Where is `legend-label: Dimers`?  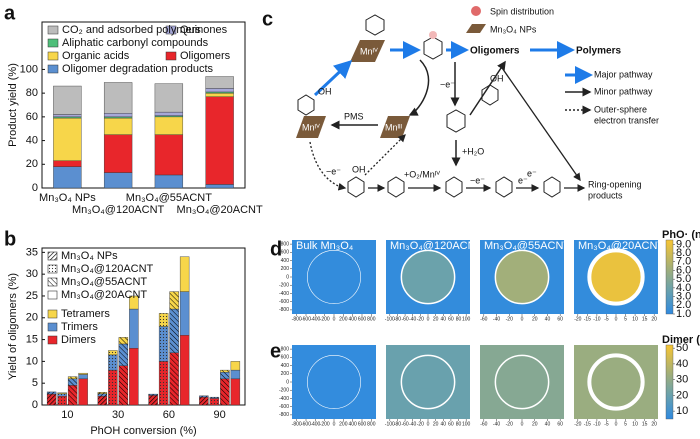
legend-label: Dimers is located at coordinates (78, 340).